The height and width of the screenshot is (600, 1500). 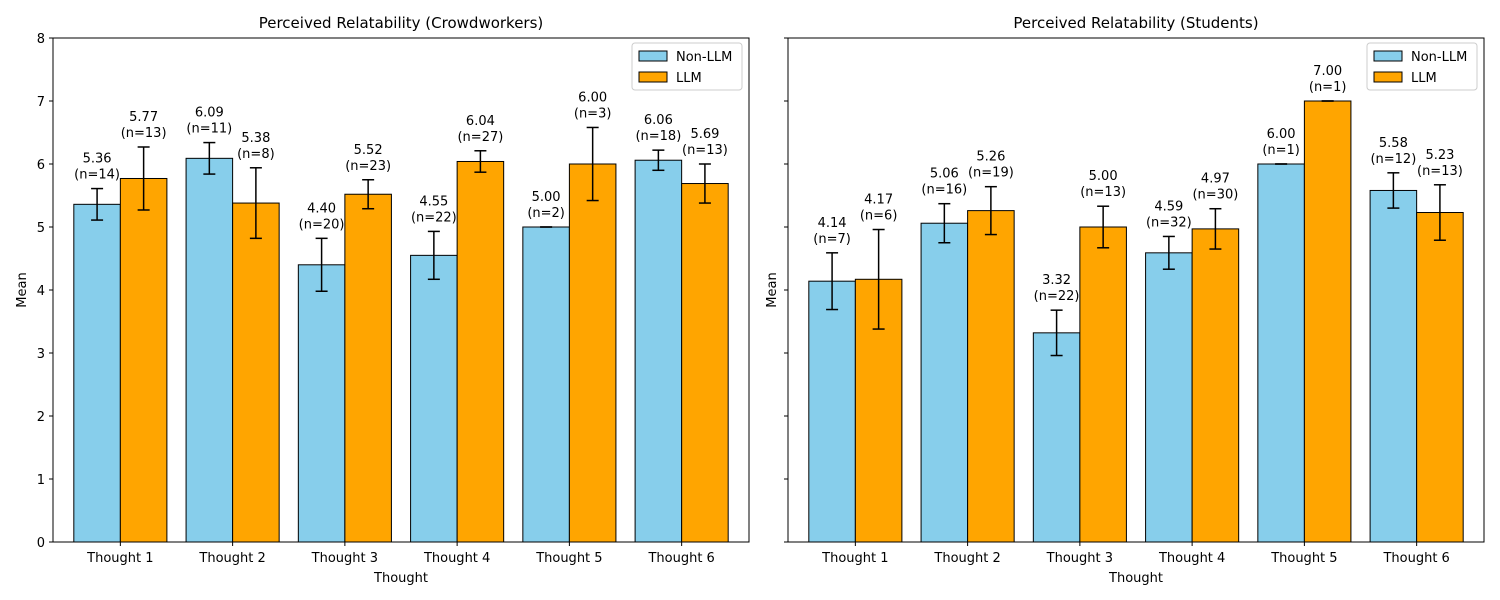 I want to click on data-label-n: (n=7), so click(x=832, y=239).